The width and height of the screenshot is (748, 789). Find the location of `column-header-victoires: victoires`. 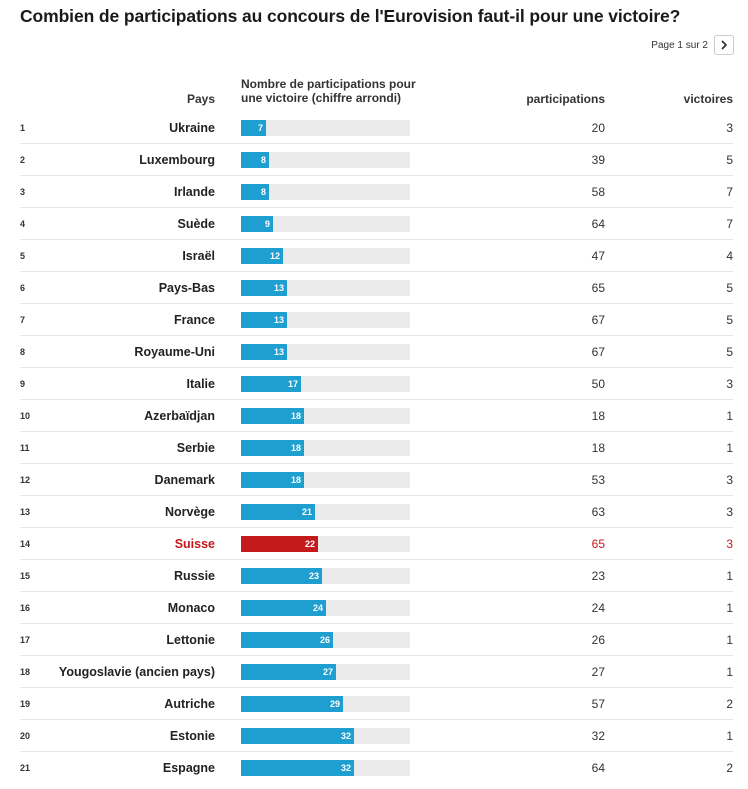

column-header-victoires: victoires is located at coordinates (708, 99).